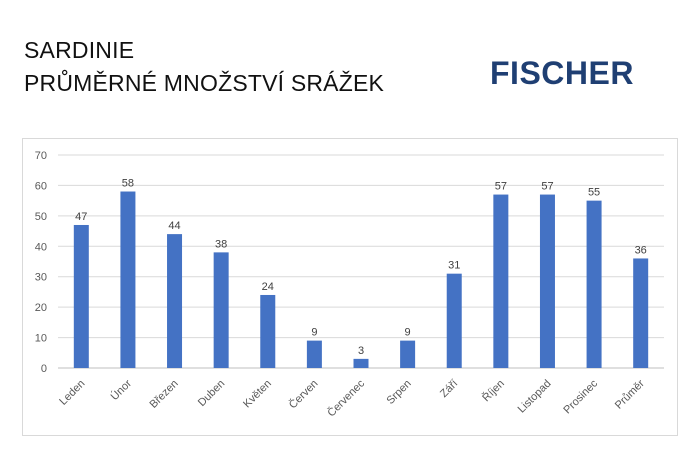 This screenshot has height=450, width=700. I want to click on y-tick-label: 10, so click(41, 339).